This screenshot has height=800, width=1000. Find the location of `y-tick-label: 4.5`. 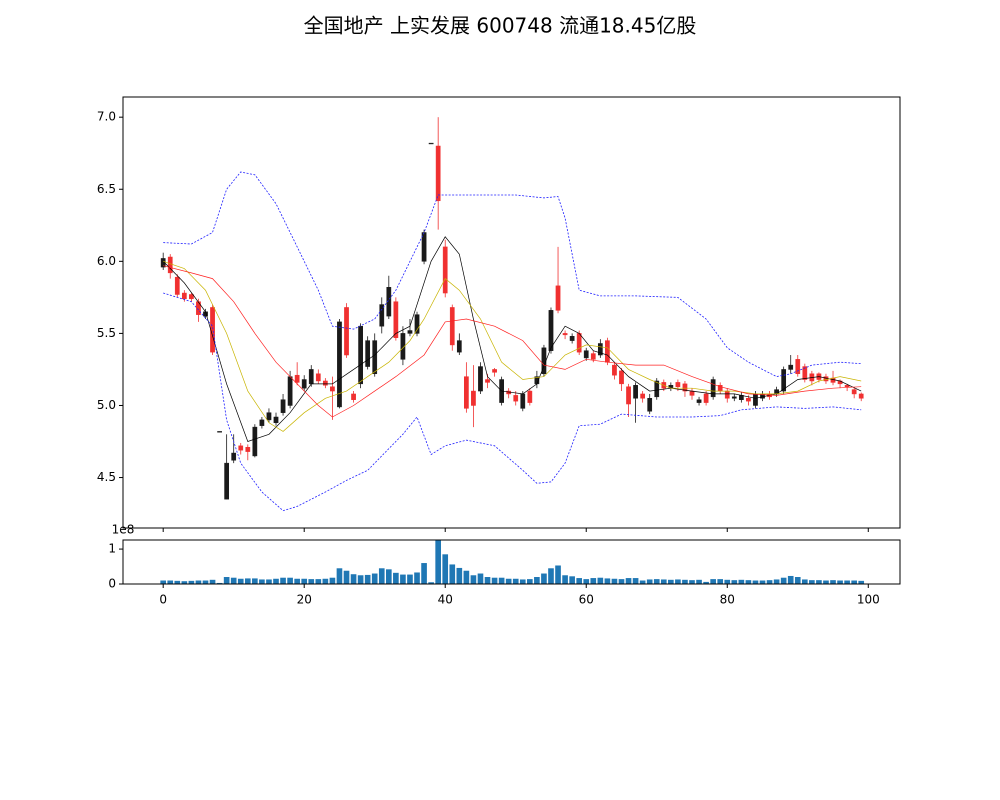

y-tick-label: 4.5 is located at coordinates (106, 477).